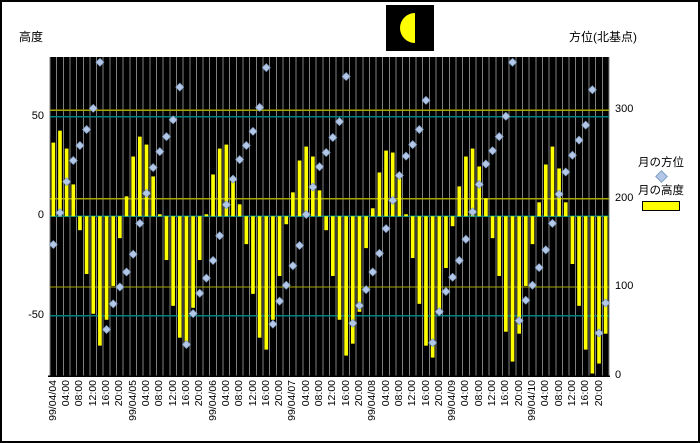  I want to click on chart-legend: 月の方位 月の高度, so click(660, 182).